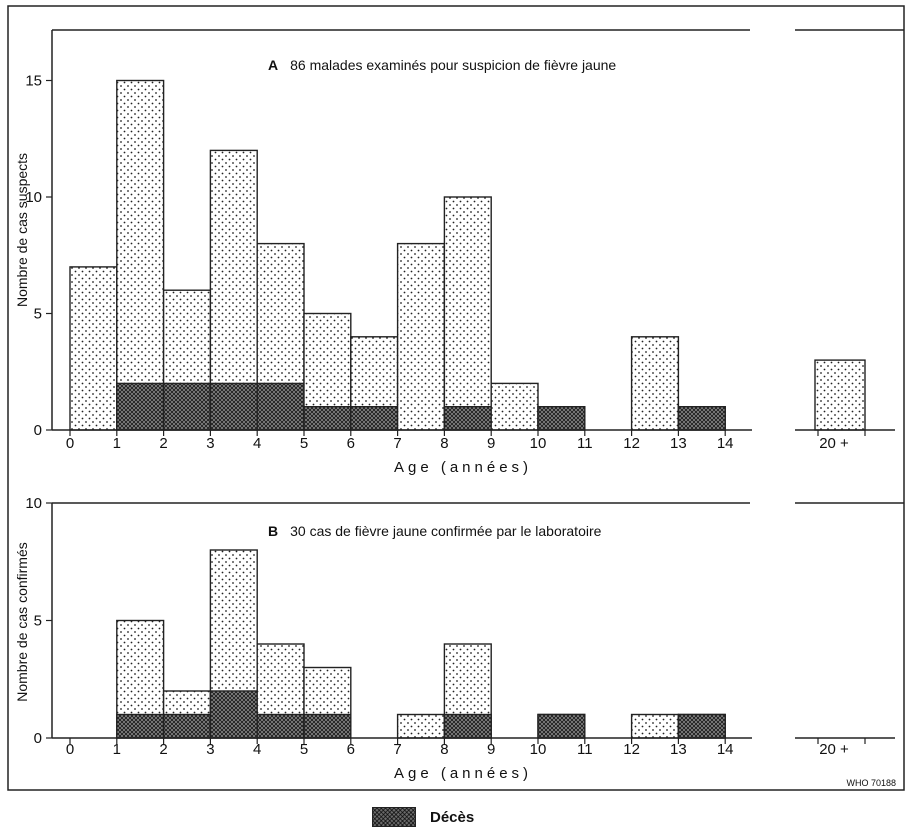 The image size is (908, 830). Describe the element at coordinates (273, 65) in the screenshot. I see `panel-a-letter: A` at that location.